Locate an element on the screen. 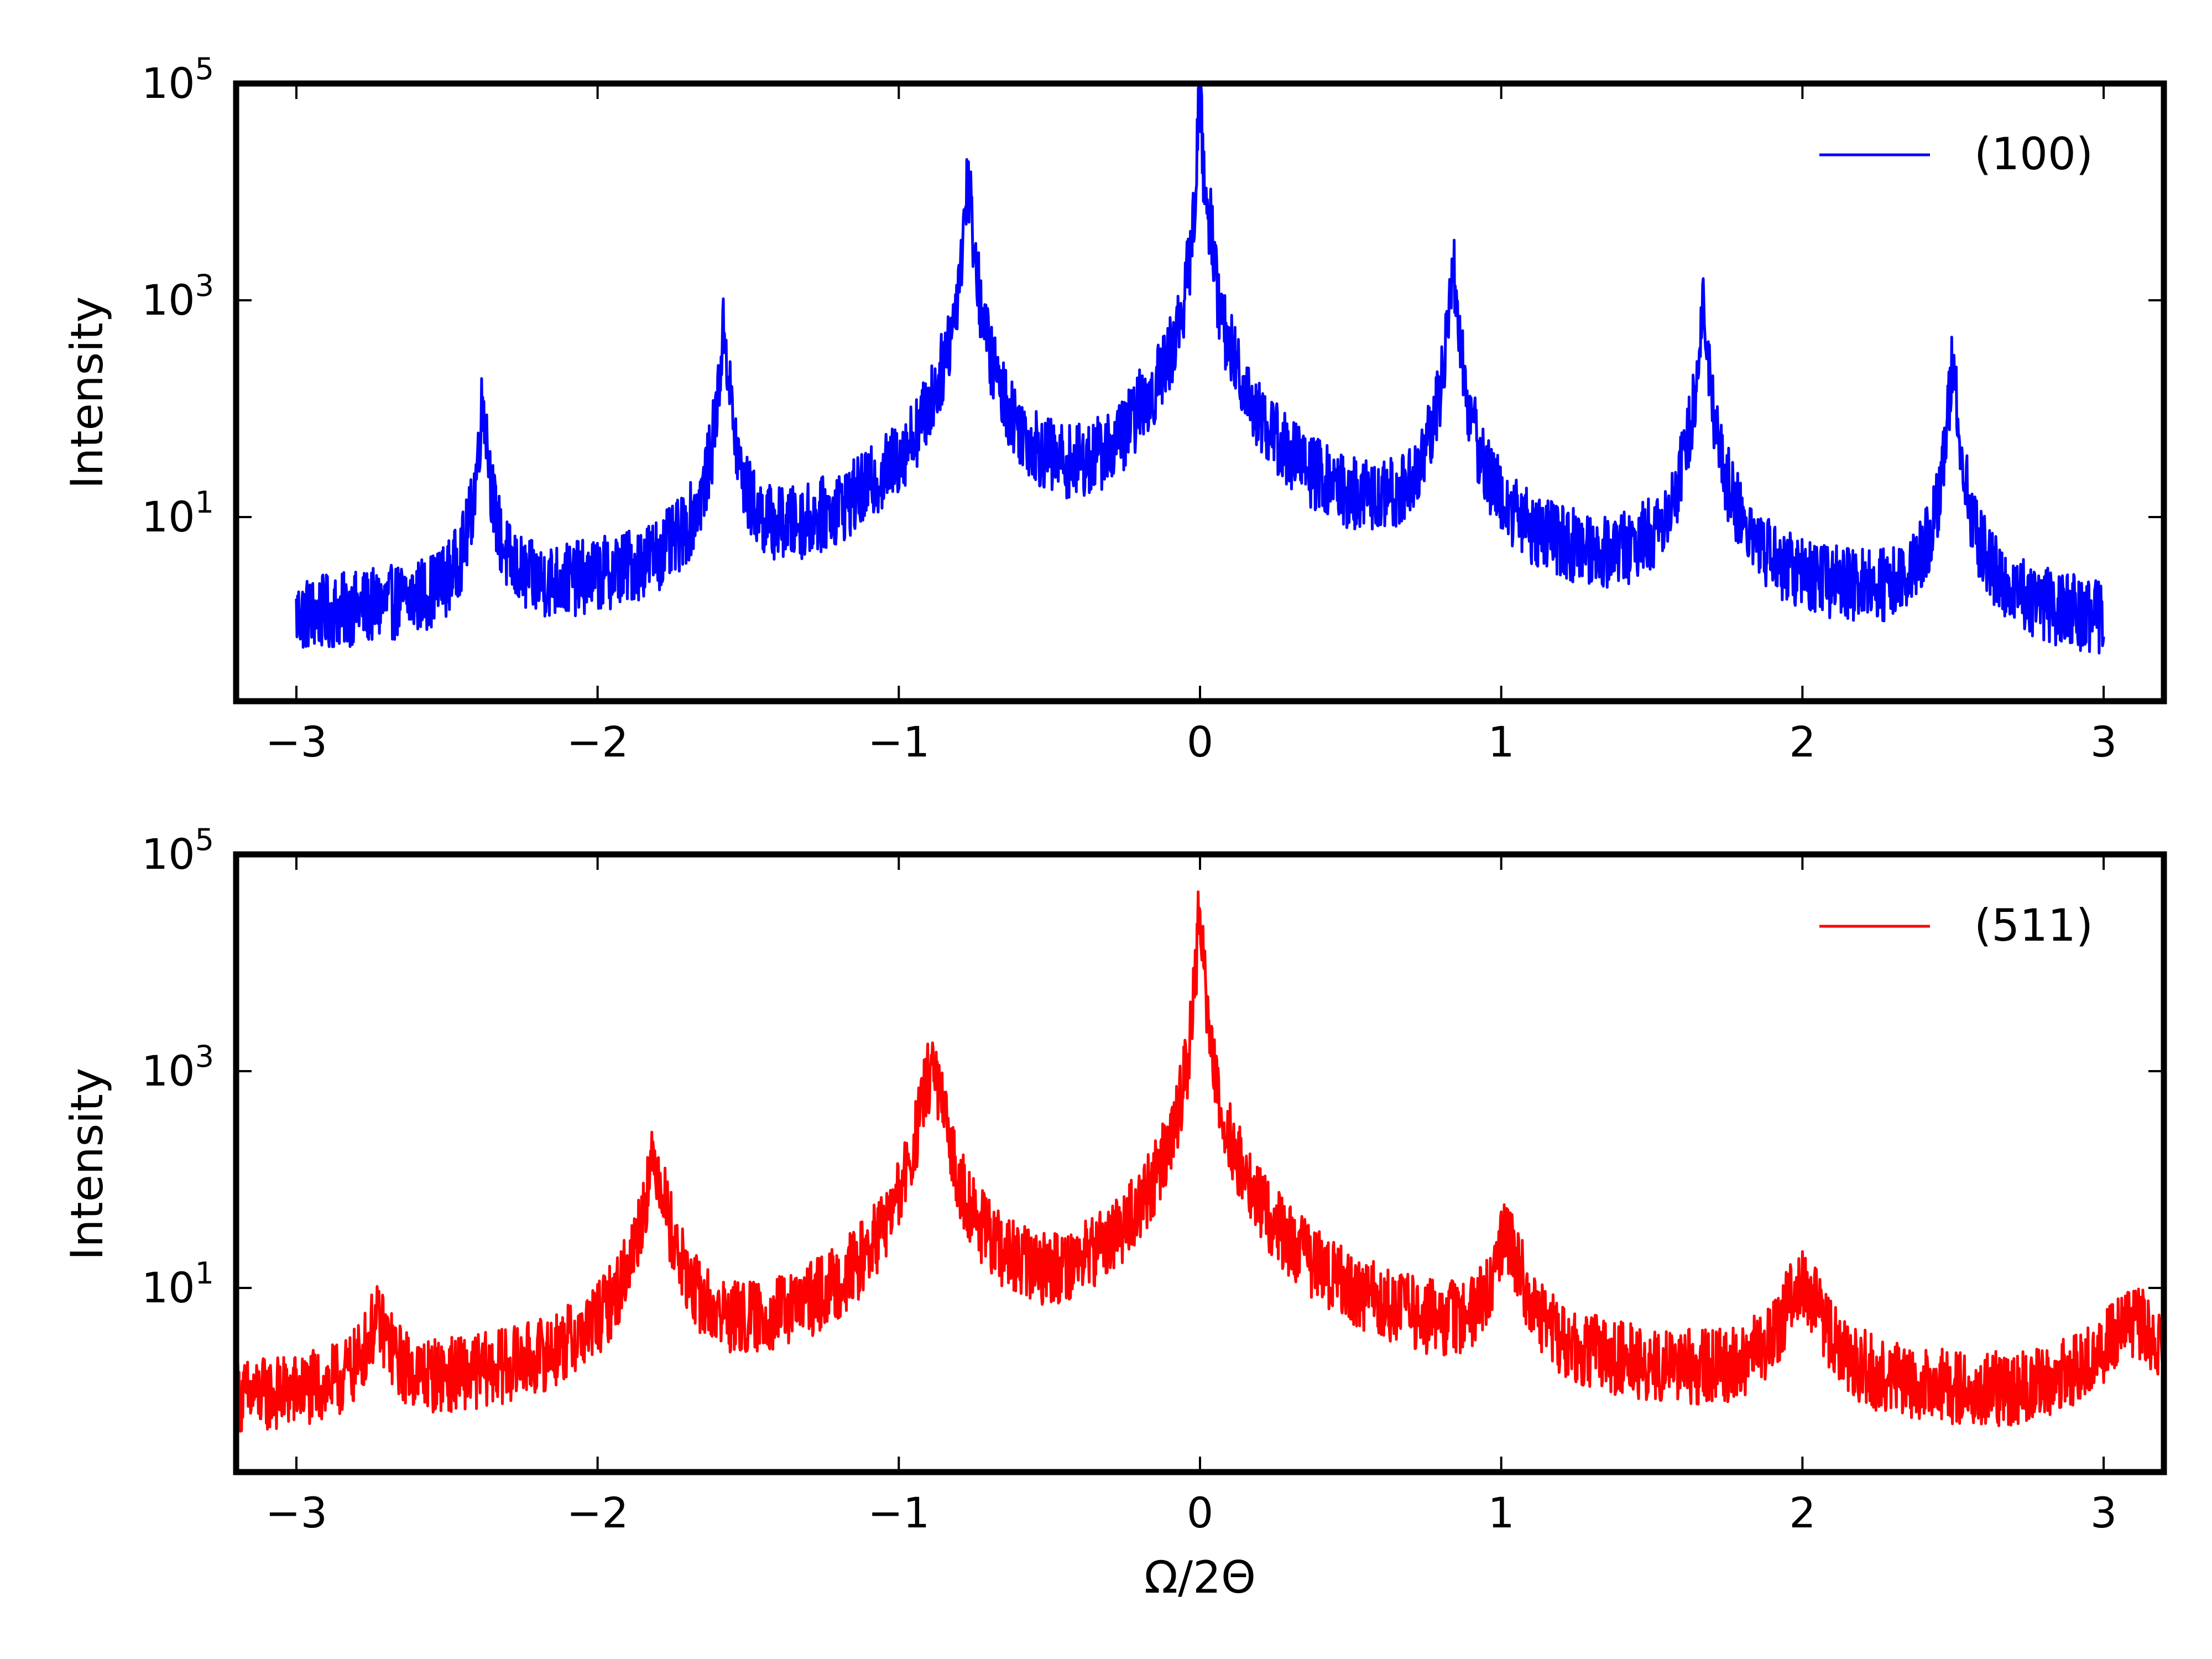 Image resolution: width=2212 pixels, height=1659 pixels. bottom-panel-y-axis-label: Intensity is located at coordinates (87, 1164).